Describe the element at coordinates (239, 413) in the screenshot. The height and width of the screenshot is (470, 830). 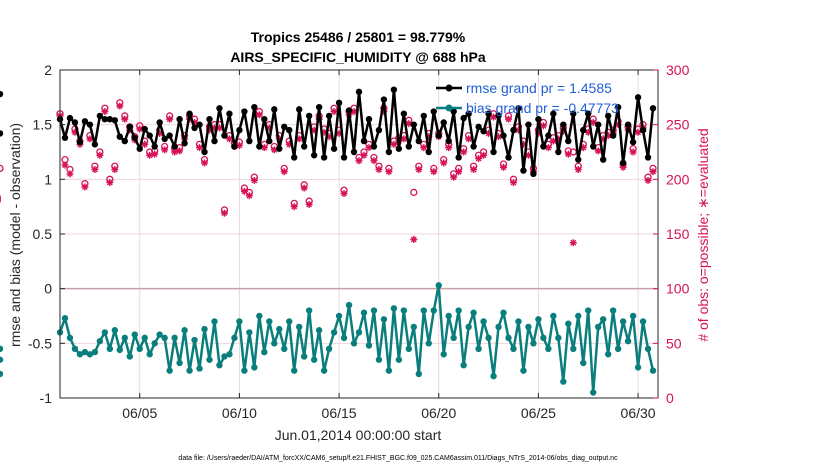
I see `x-tick-label: 06/10` at that location.